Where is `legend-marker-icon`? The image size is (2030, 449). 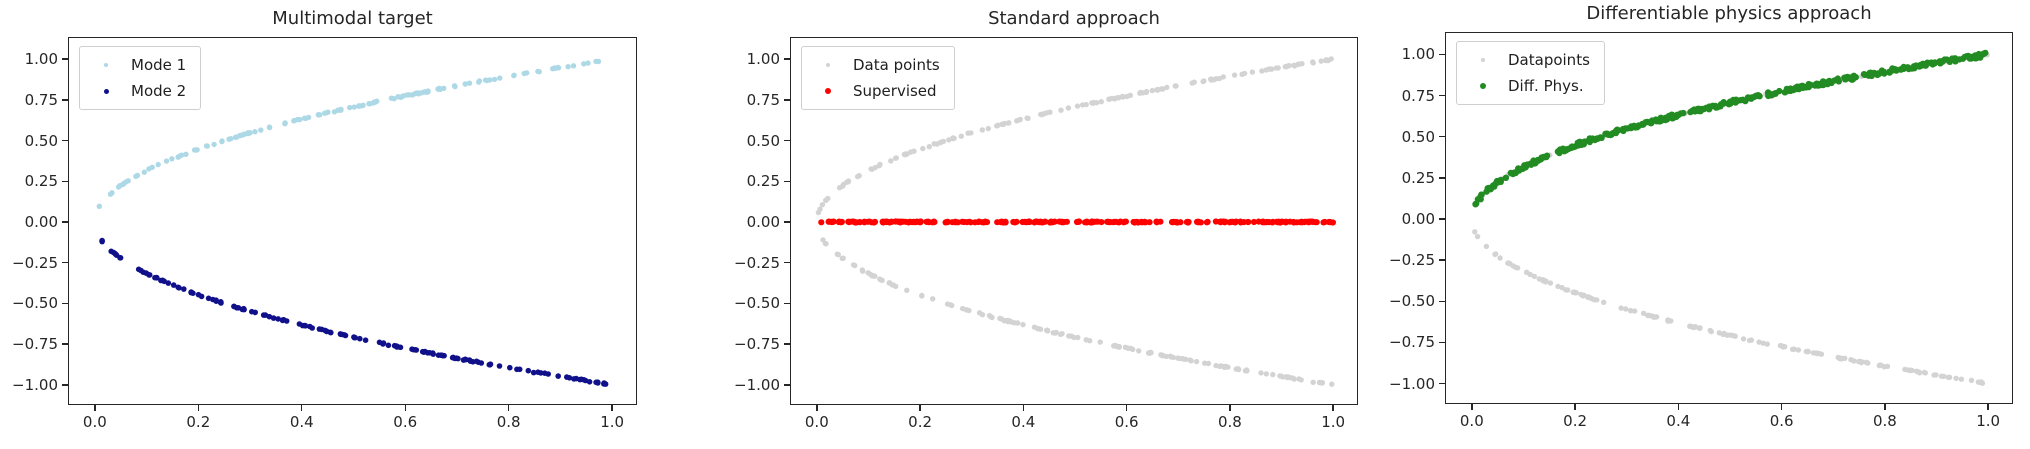 legend-marker-icon is located at coordinates (828, 65).